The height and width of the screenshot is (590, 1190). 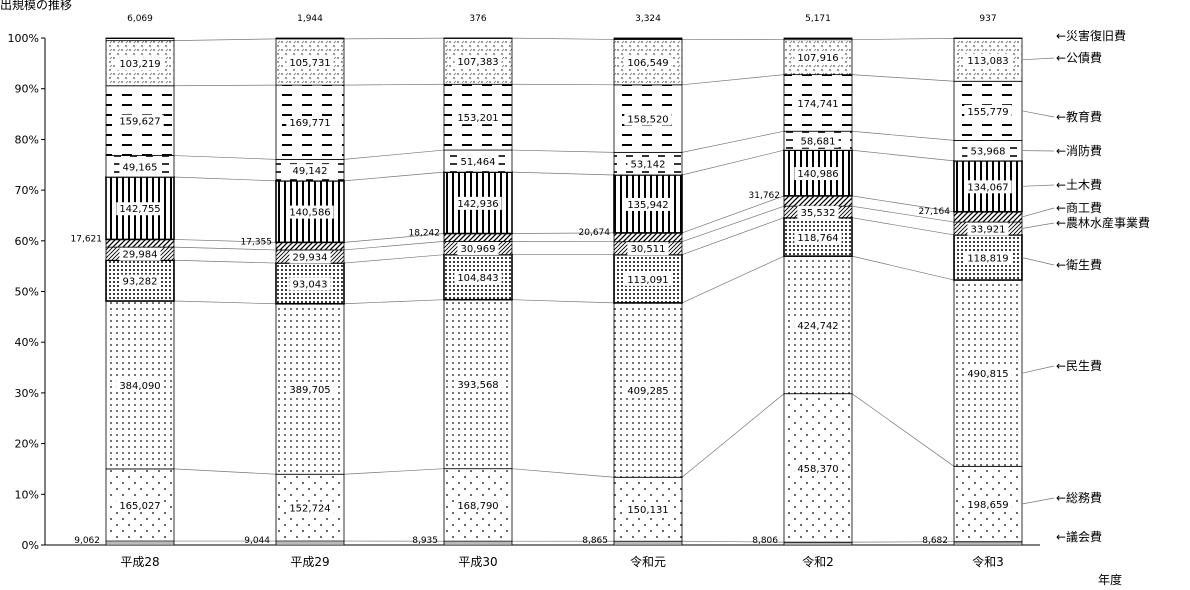 What do you see at coordinates (87, 541) in the screenshot?
I see `data-label: 9,062` at bounding box center [87, 541].